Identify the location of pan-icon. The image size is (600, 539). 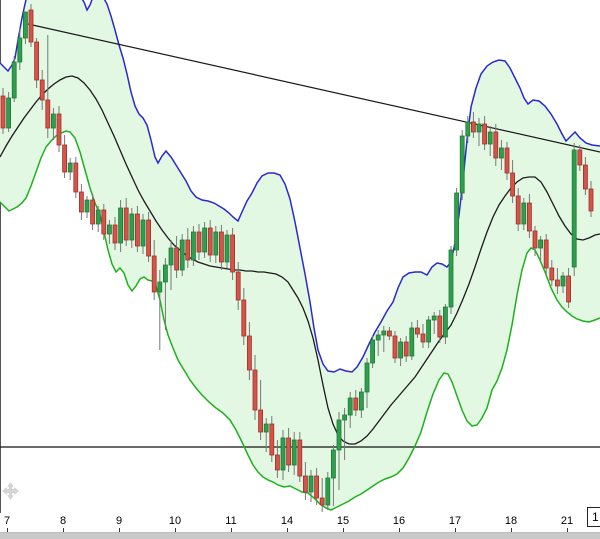
(11, 491).